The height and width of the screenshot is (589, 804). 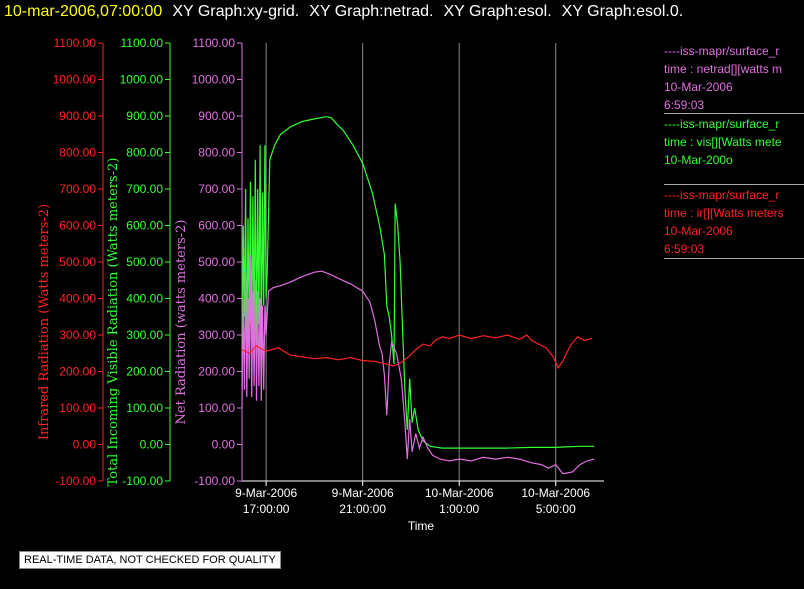 What do you see at coordinates (497, 11) in the screenshot?
I see `graph-title-2: XY Graph:esol.` at bounding box center [497, 11].